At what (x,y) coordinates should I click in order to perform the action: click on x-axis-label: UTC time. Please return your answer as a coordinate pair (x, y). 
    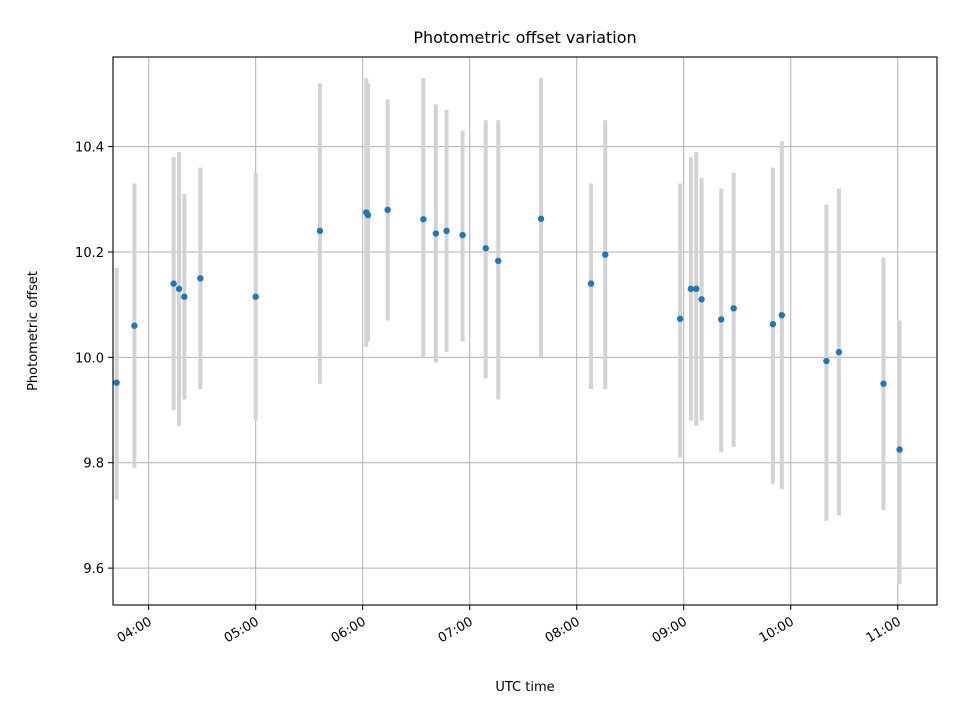
    Looking at the image, I should click on (524, 687).